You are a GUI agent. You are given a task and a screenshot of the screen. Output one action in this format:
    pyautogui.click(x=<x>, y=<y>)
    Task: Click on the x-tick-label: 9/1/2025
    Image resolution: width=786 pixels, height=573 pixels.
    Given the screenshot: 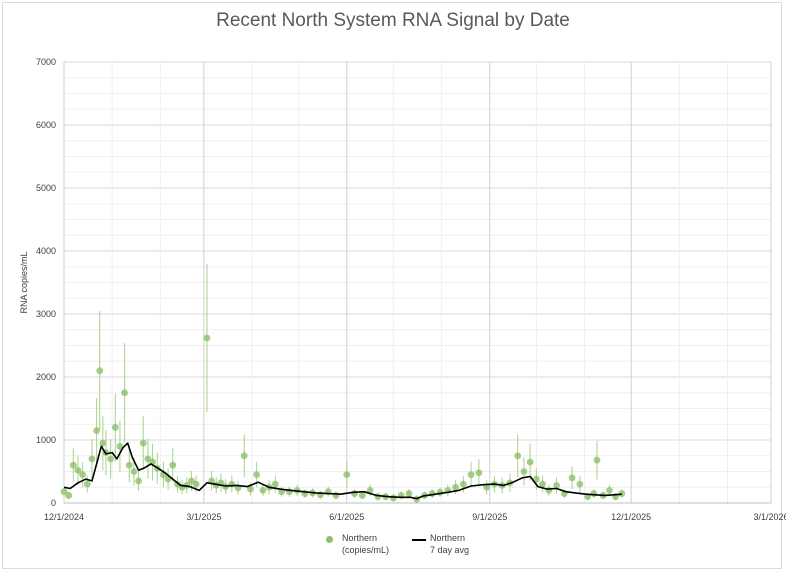 What is the action you would take?
    pyautogui.click(x=489, y=517)
    